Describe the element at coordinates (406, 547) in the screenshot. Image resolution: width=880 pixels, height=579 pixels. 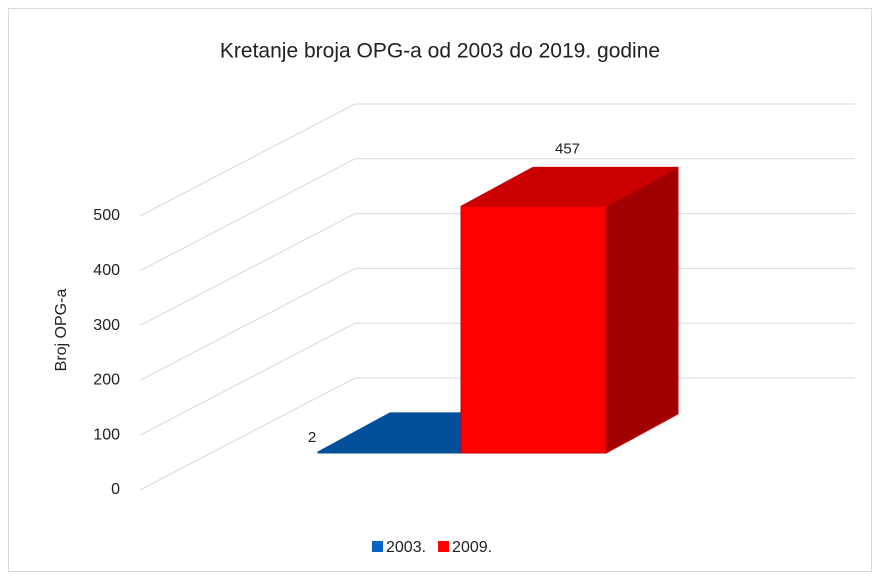
I see `legend-label: 2003.` at that location.